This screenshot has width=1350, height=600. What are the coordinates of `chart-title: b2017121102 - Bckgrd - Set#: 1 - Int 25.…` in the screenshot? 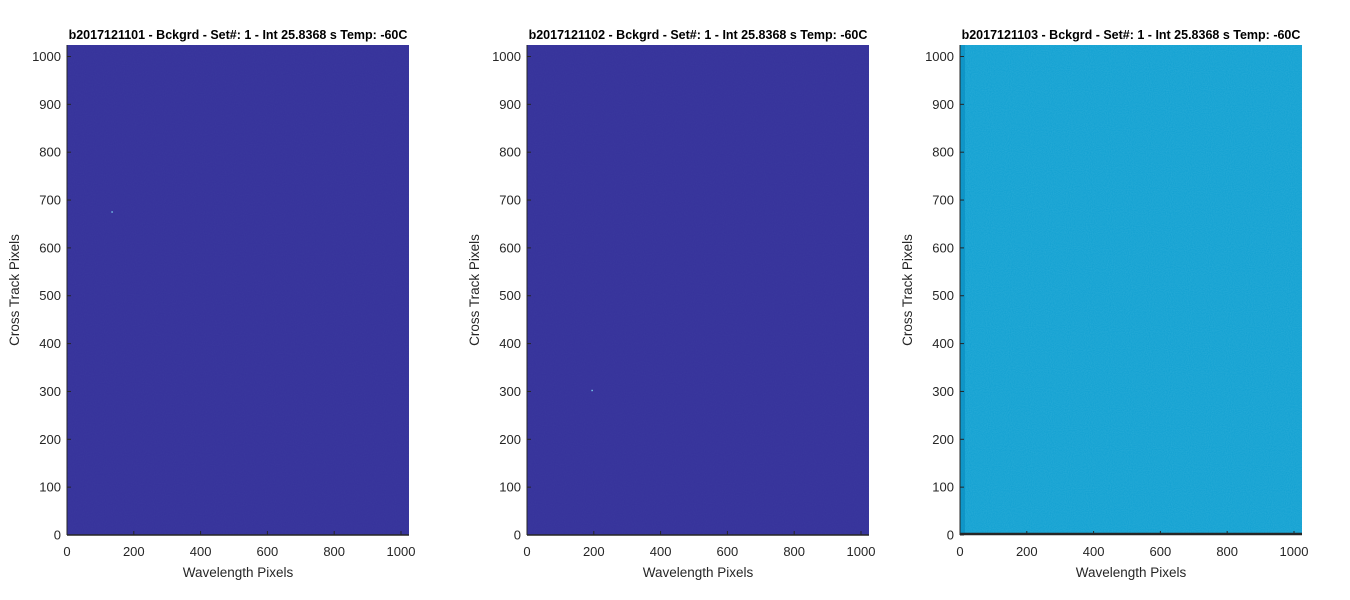 It's located at (698, 35).